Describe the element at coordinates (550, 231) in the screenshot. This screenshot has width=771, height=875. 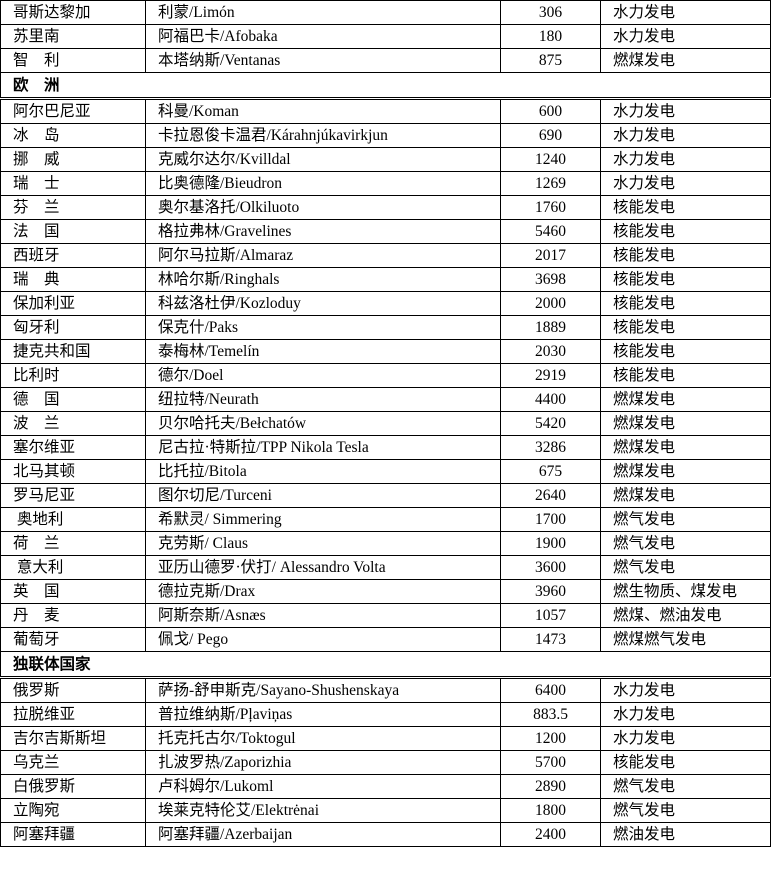
I see `capacity: 5460` at that location.